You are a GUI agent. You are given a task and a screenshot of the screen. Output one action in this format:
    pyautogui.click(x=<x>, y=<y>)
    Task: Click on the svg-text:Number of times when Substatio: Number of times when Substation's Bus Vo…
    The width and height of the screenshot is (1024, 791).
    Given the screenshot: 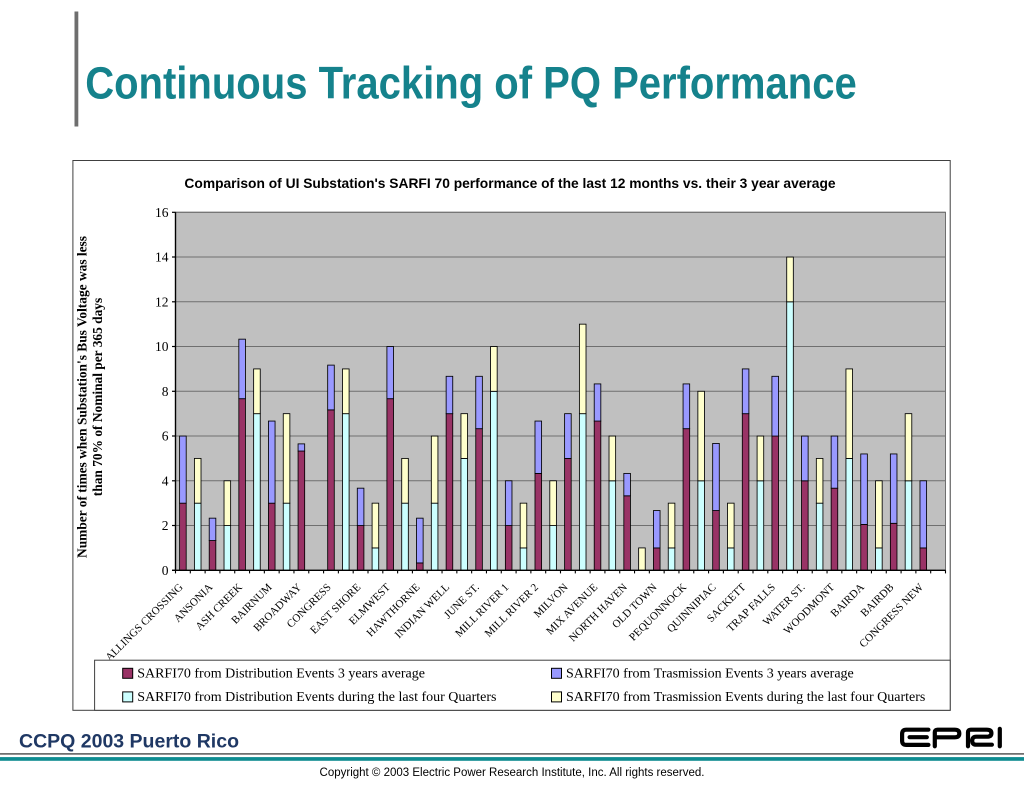 What is the action you would take?
    pyautogui.click(x=82, y=397)
    